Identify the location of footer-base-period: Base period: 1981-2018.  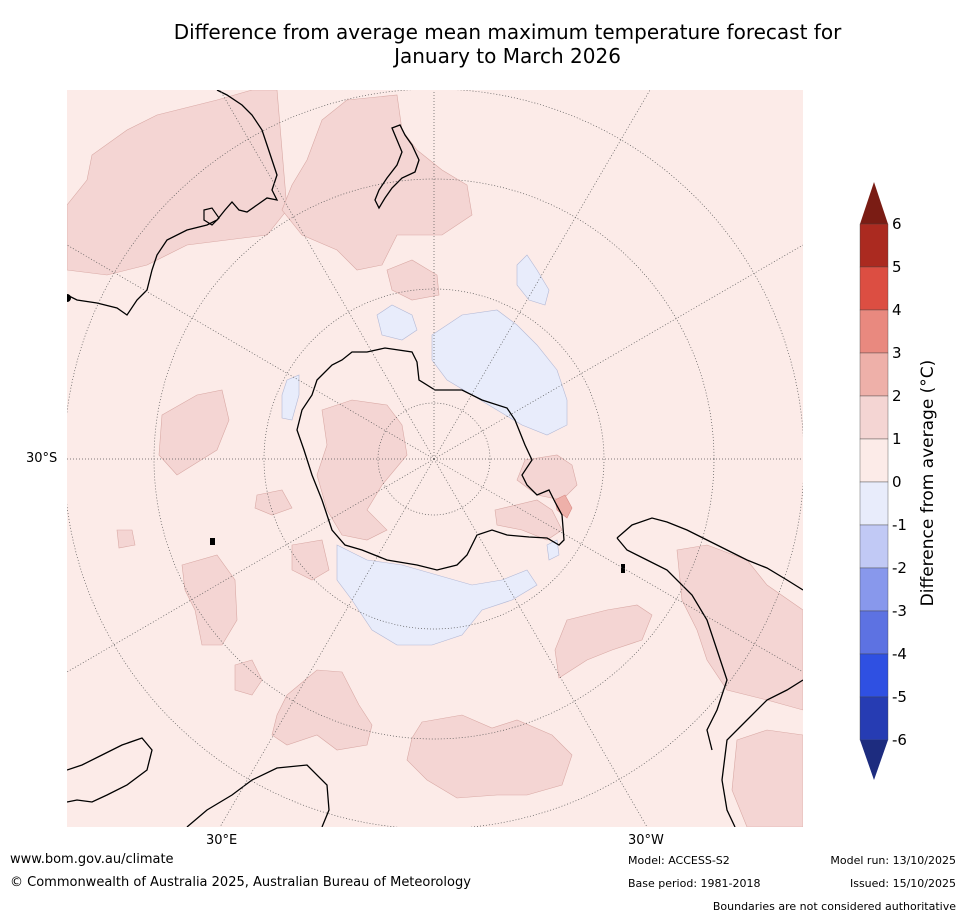
(694, 883).